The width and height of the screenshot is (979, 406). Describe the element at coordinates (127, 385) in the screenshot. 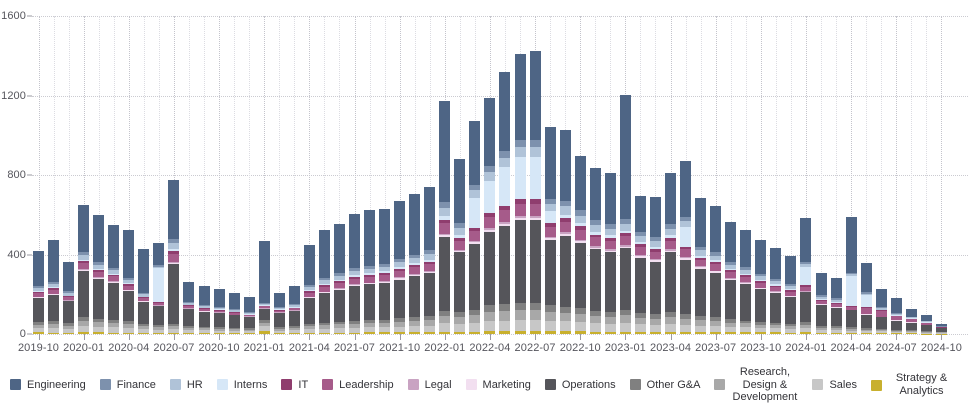

I see `legend-item: Finance` at that location.